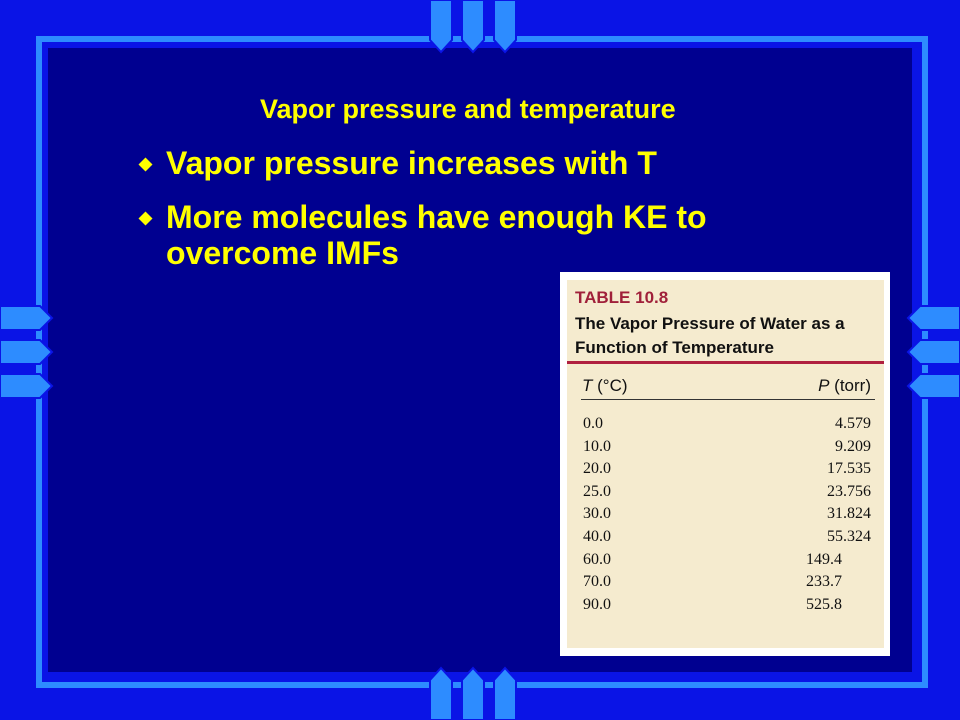  What do you see at coordinates (597, 446) in the screenshot?
I see `table-cell: 10.0` at bounding box center [597, 446].